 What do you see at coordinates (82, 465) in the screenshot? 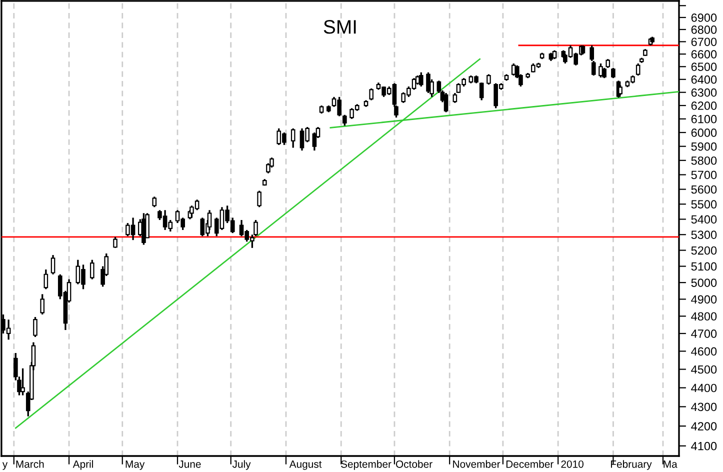
I see `x-tick-label: April` at bounding box center [82, 465].